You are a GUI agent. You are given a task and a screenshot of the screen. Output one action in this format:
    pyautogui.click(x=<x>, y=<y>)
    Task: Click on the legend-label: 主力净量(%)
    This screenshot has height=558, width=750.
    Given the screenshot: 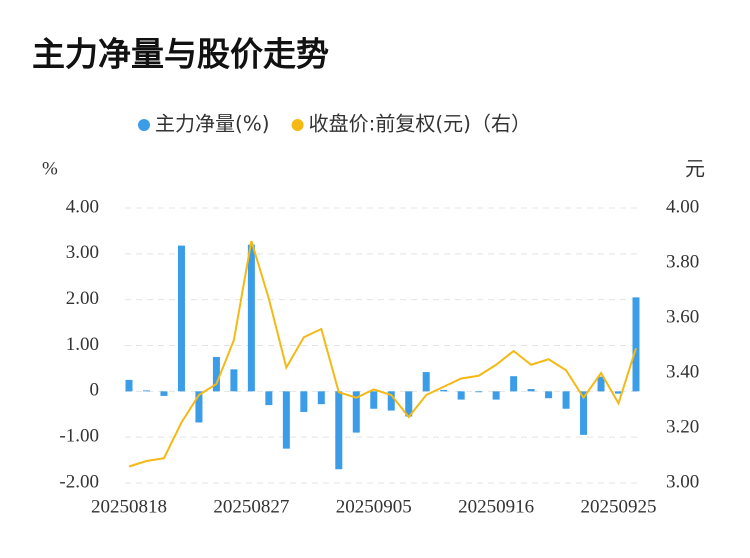 What is the action you would take?
    pyautogui.click(x=212, y=124)
    